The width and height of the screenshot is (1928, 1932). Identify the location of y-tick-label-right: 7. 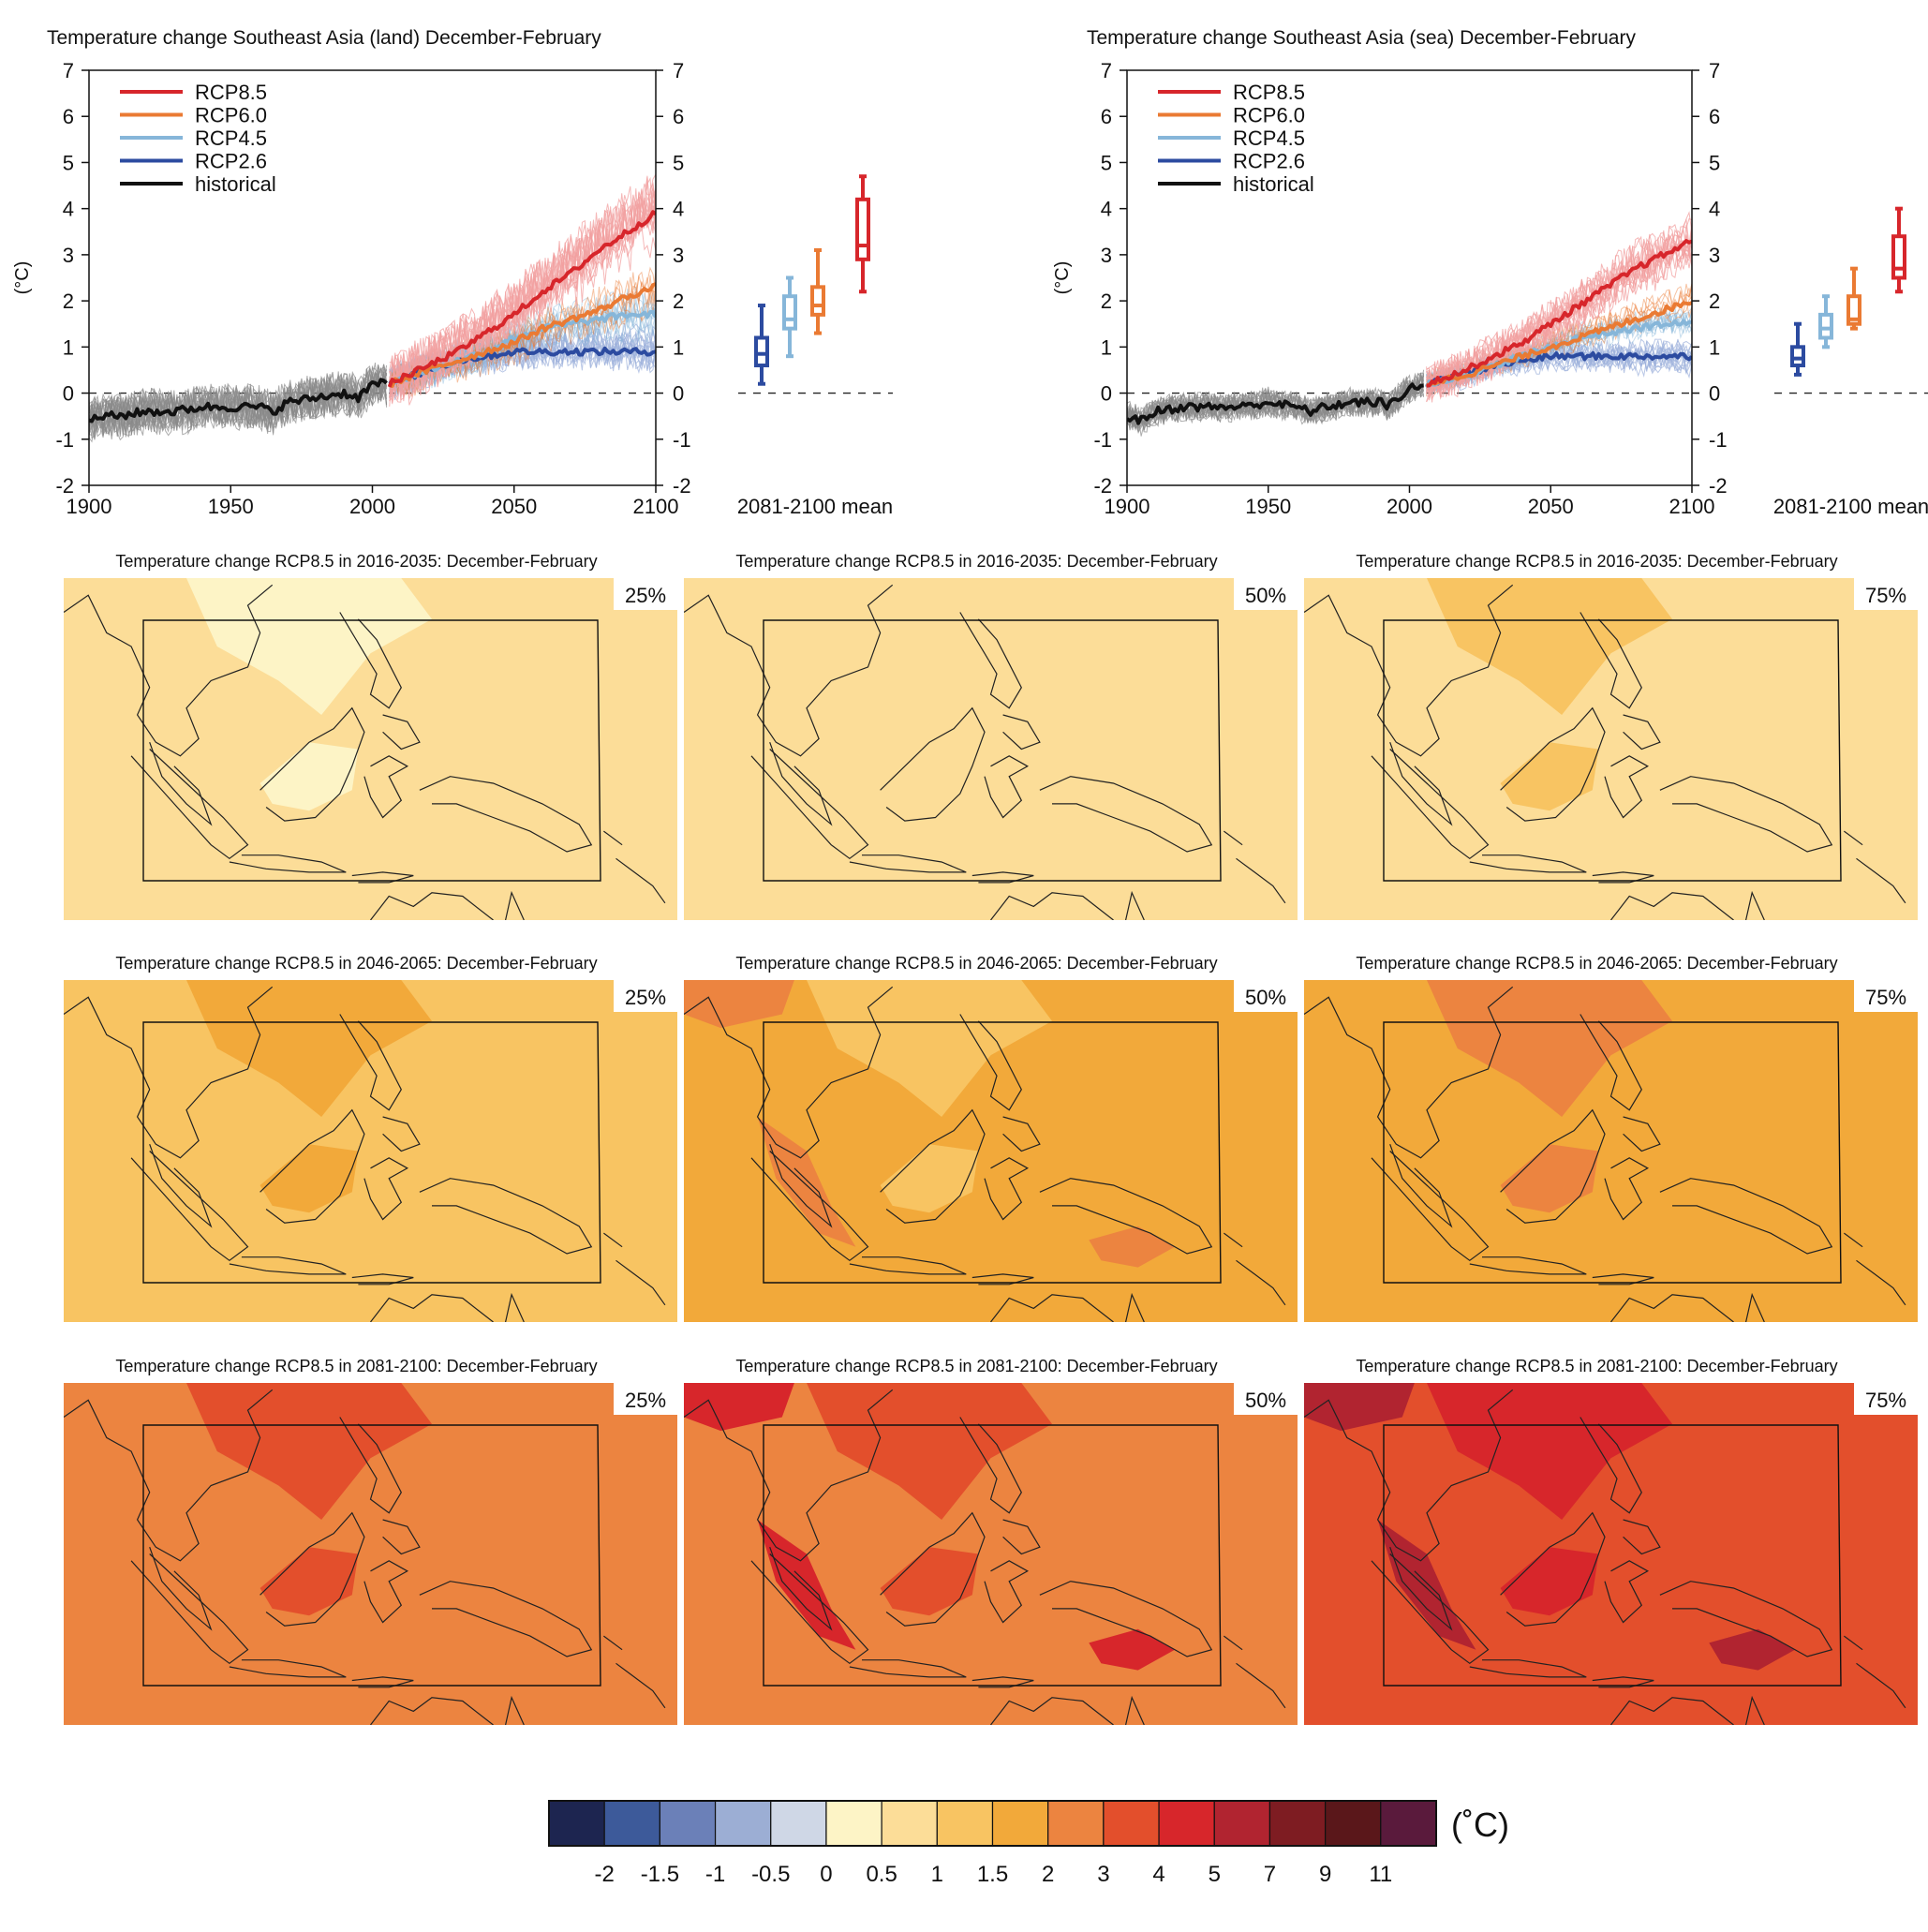
(1714, 71).